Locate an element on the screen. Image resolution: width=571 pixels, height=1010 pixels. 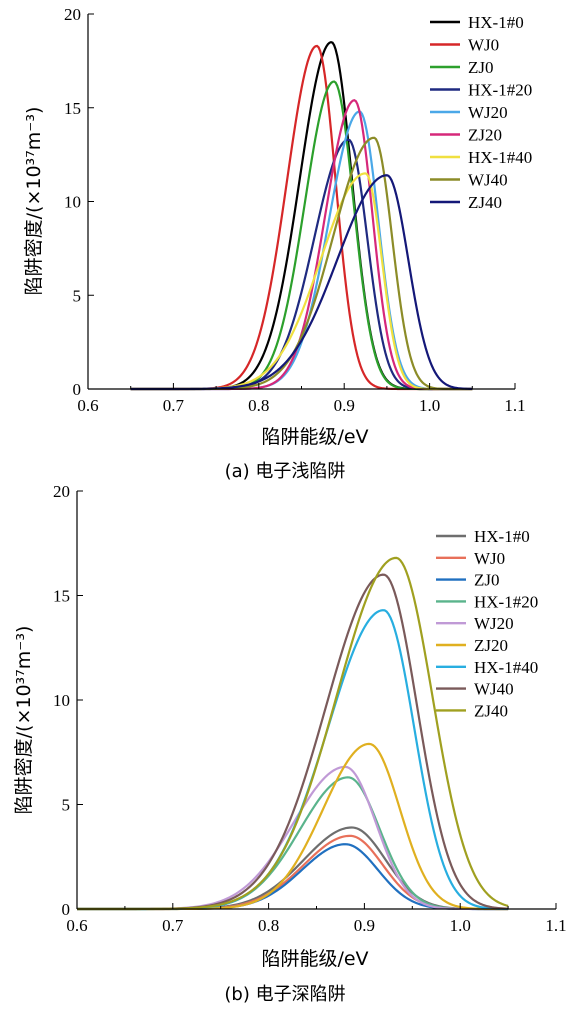
caption: (a) 电子浅陷阱 is located at coordinates (285, 471).